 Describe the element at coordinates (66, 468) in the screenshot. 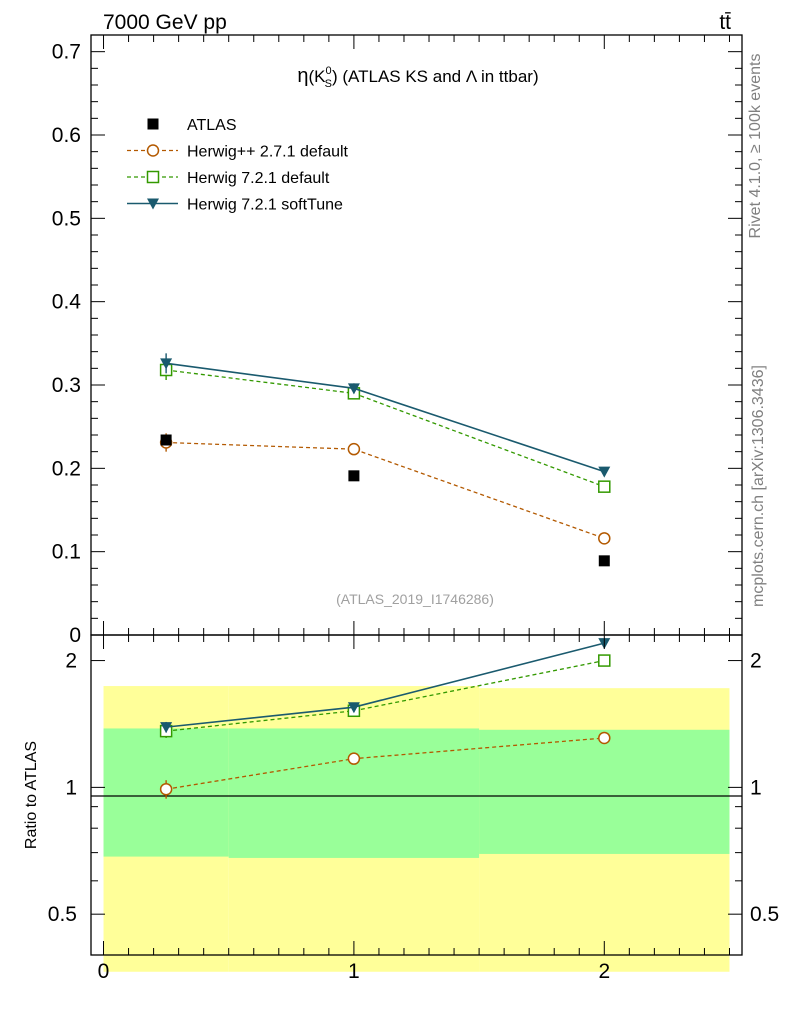

I see `y-tick-label: 0.2` at that location.